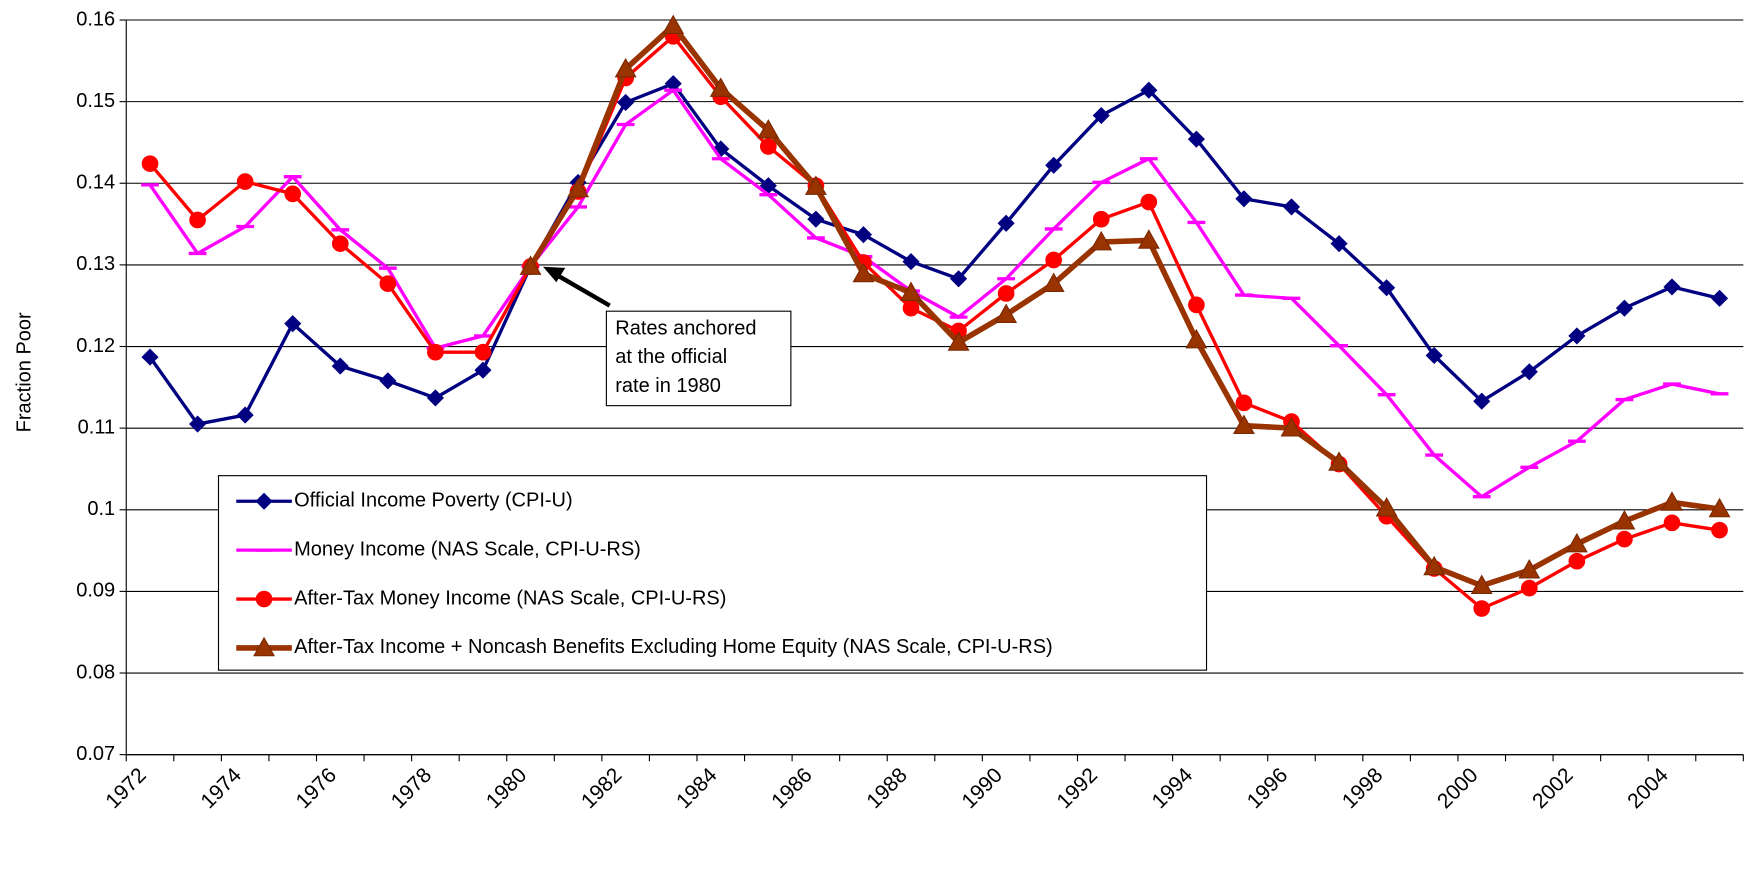 This screenshot has height=878, width=1744. I want to click on x-tick-label: 2002, so click(1552, 788).